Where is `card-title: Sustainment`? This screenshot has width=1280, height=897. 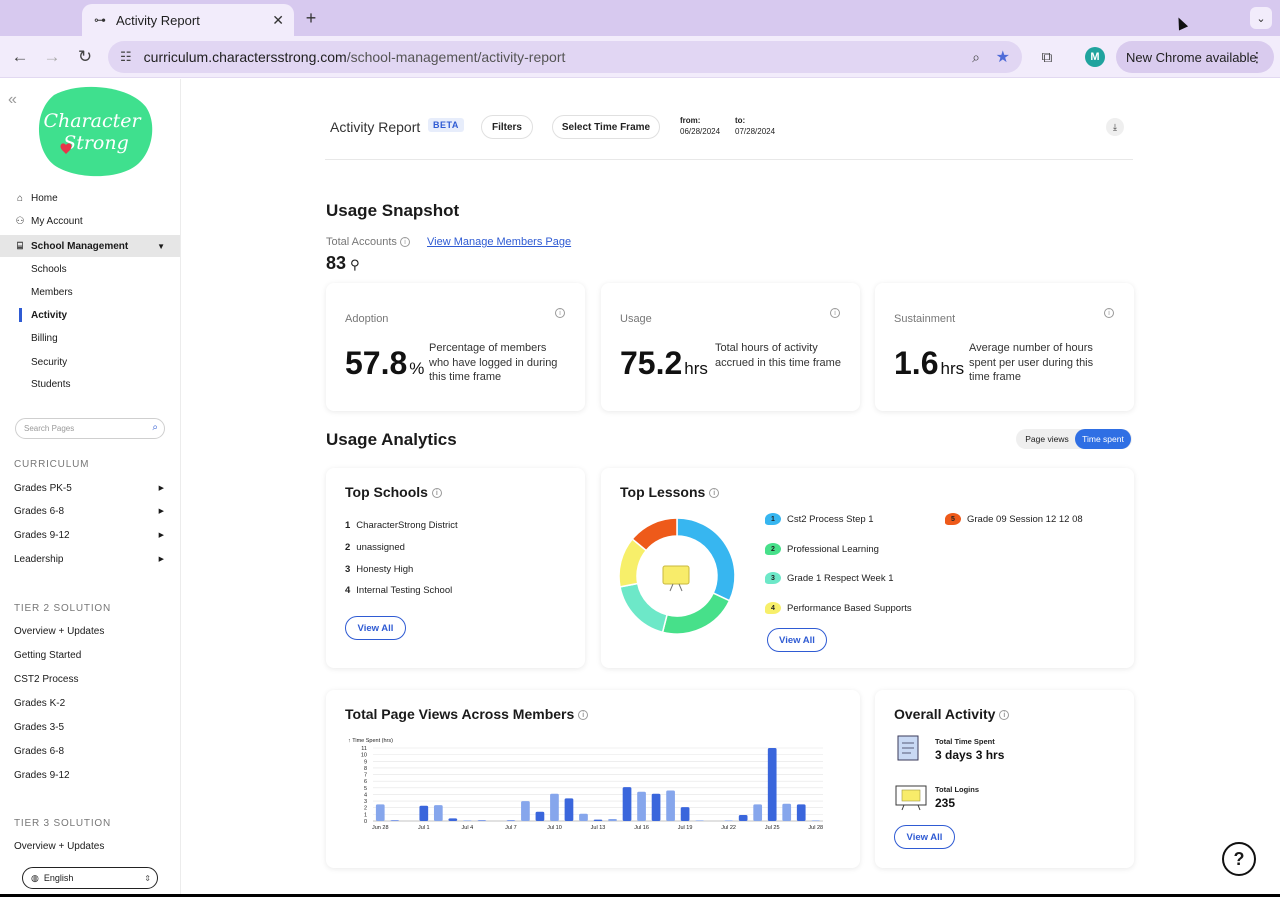
card-title: Sustainment is located at coordinates (925, 319).